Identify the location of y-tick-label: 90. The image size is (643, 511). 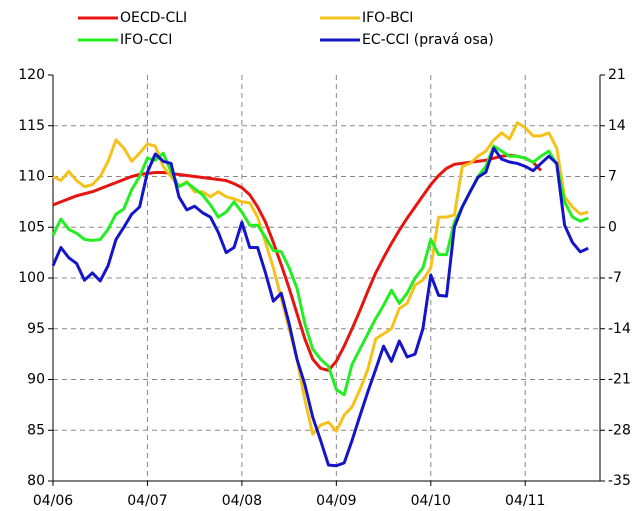
(36, 380).